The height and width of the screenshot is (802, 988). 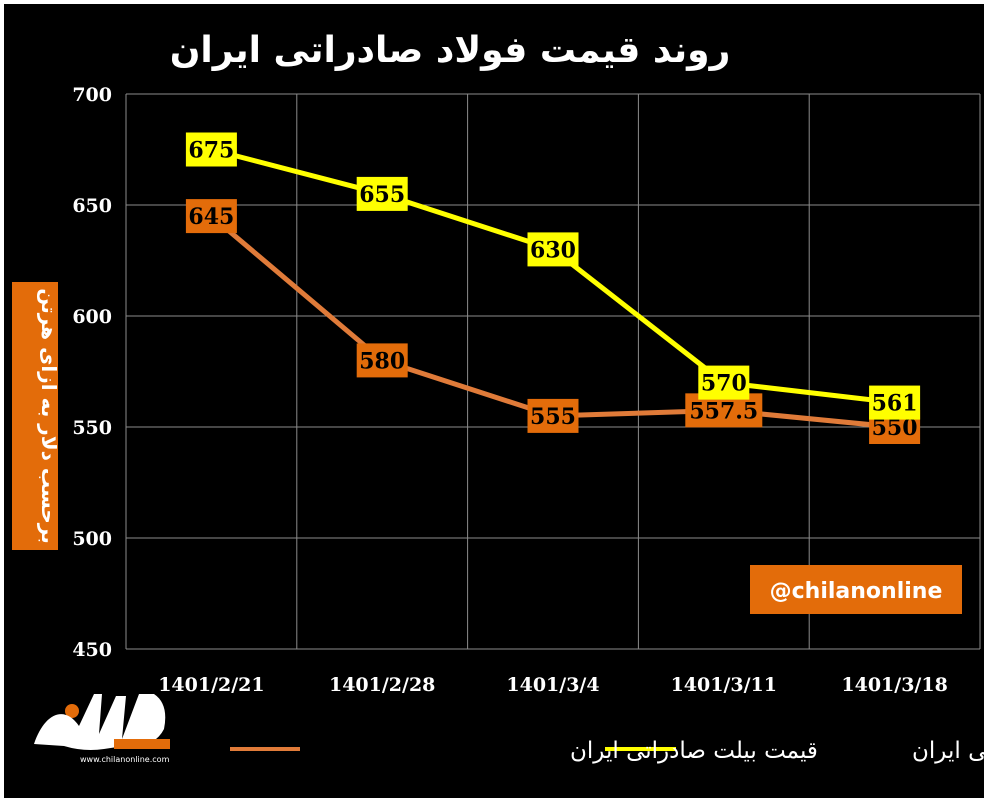 I want to click on x-tick-label: 1401/3/4, so click(x=552, y=685).